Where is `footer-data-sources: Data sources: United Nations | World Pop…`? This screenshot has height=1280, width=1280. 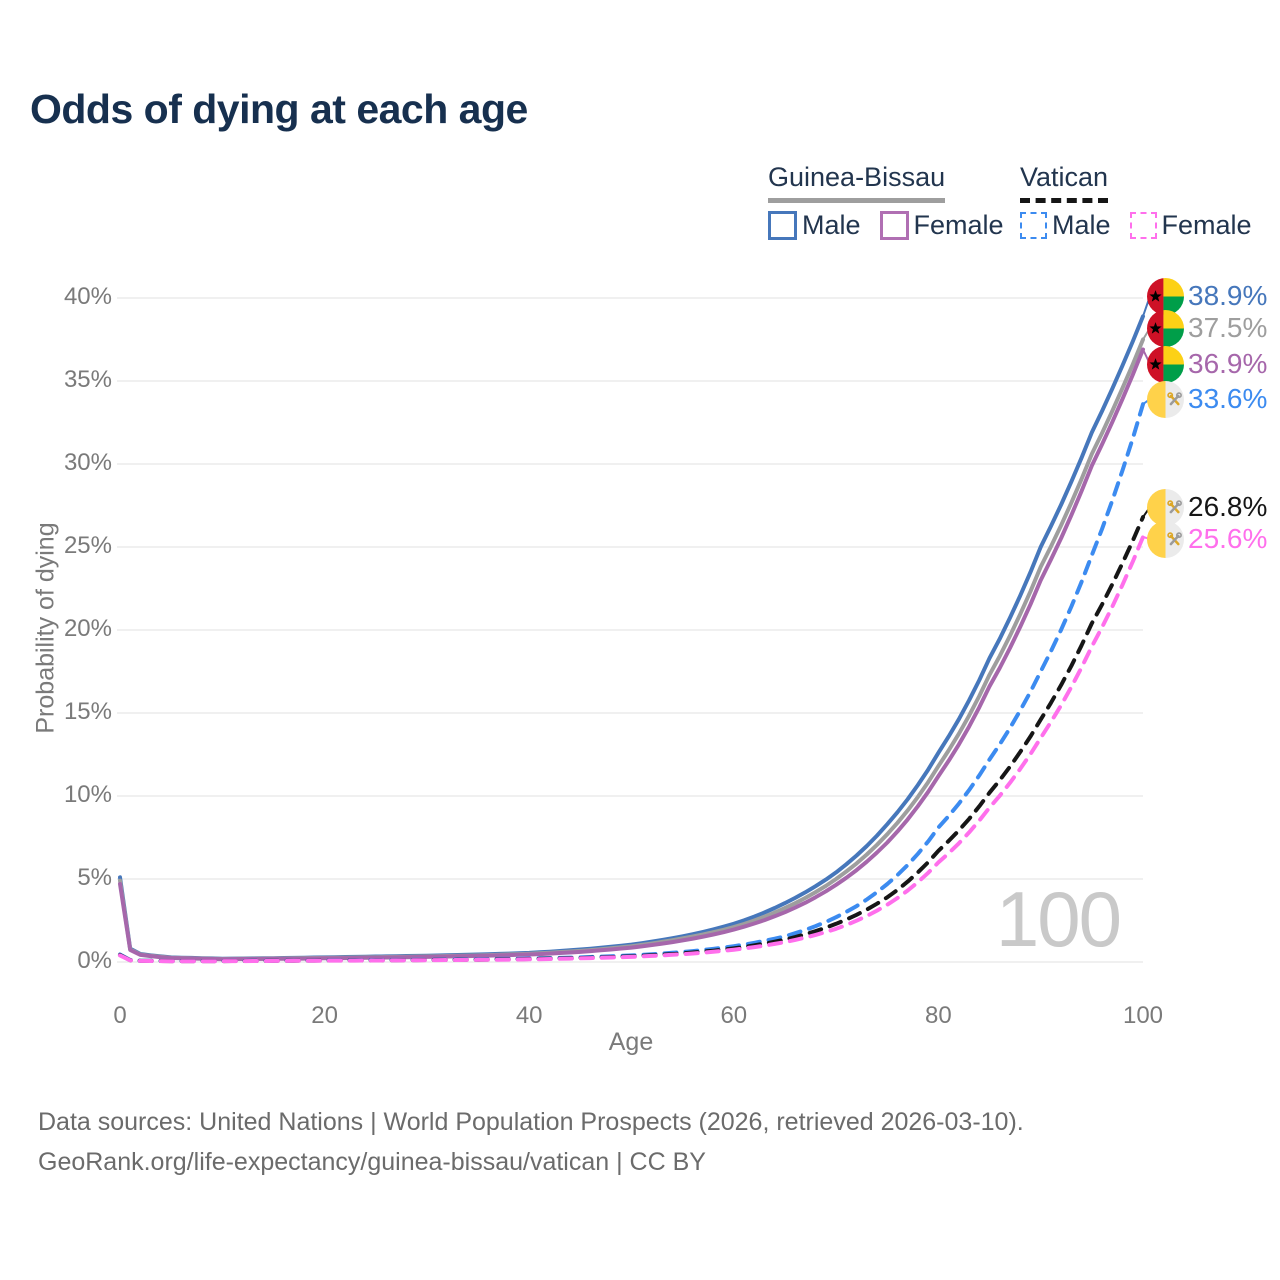 footer-data-sources: Data sources: United Nations | World Pop… is located at coordinates (531, 1122).